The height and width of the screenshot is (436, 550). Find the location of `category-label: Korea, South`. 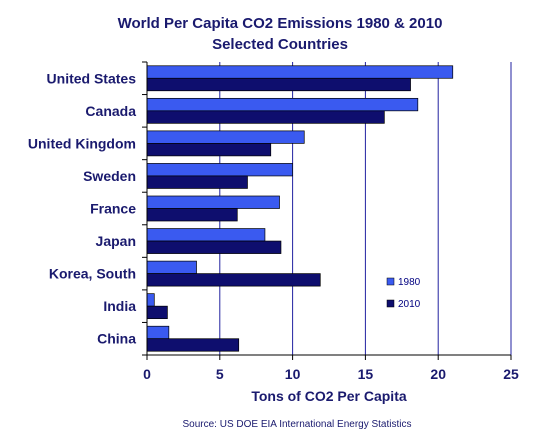

category-label: Korea, South is located at coordinates (92, 274).